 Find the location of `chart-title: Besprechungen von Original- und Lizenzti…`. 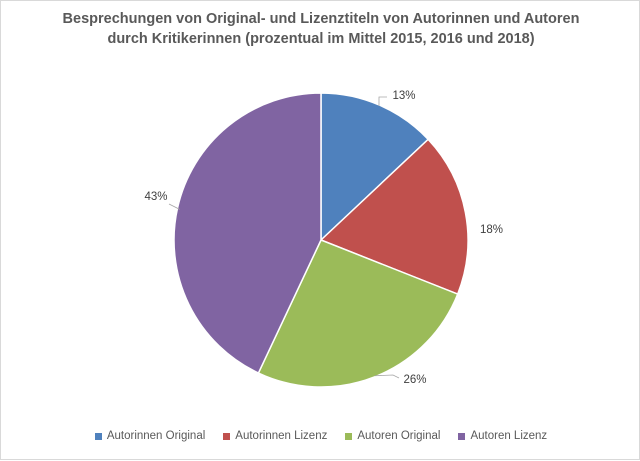

chart-title: Besprechungen von Original- und Lizenzti… is located at coordinates (320, 29).